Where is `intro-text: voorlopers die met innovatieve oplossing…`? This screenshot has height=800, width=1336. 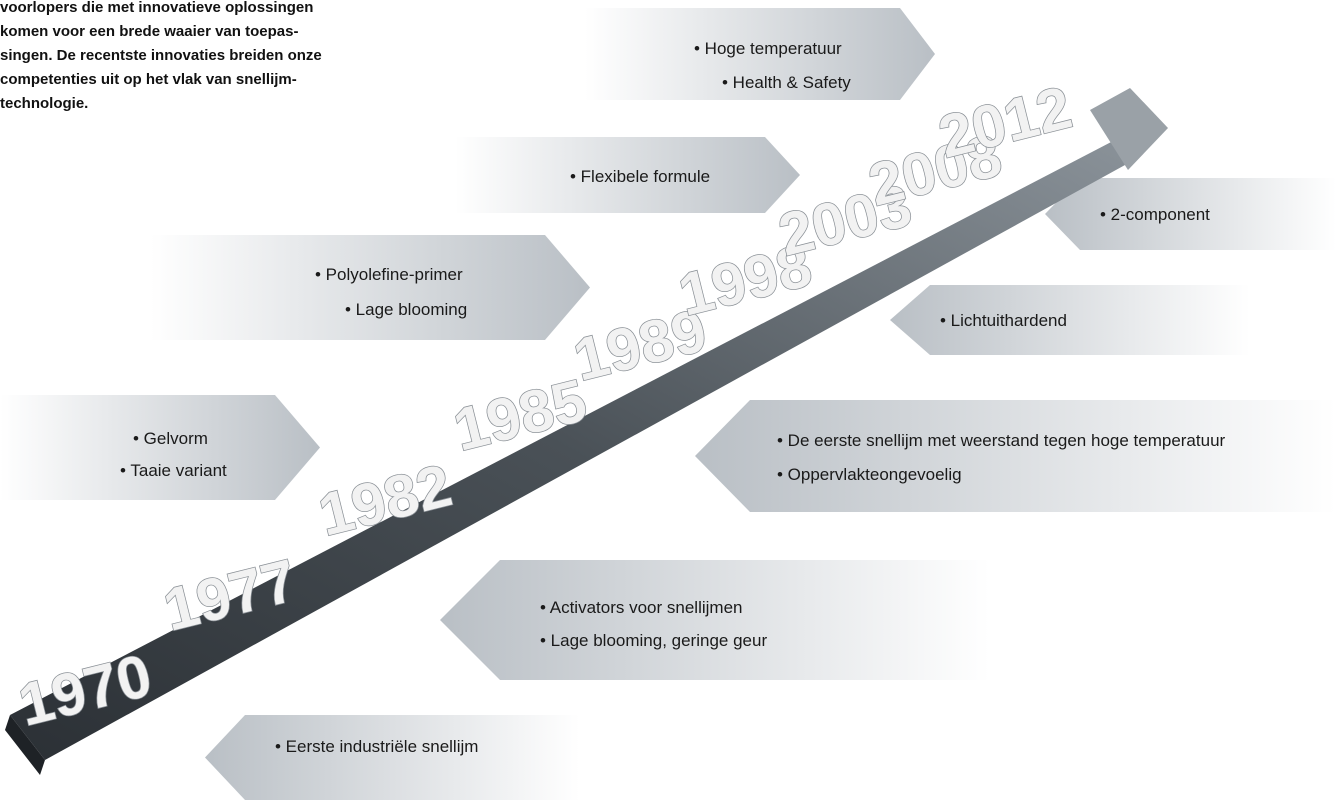 intro-text: voorlopers die met innovatieve oplossing… is located at coordinates (161, 56).